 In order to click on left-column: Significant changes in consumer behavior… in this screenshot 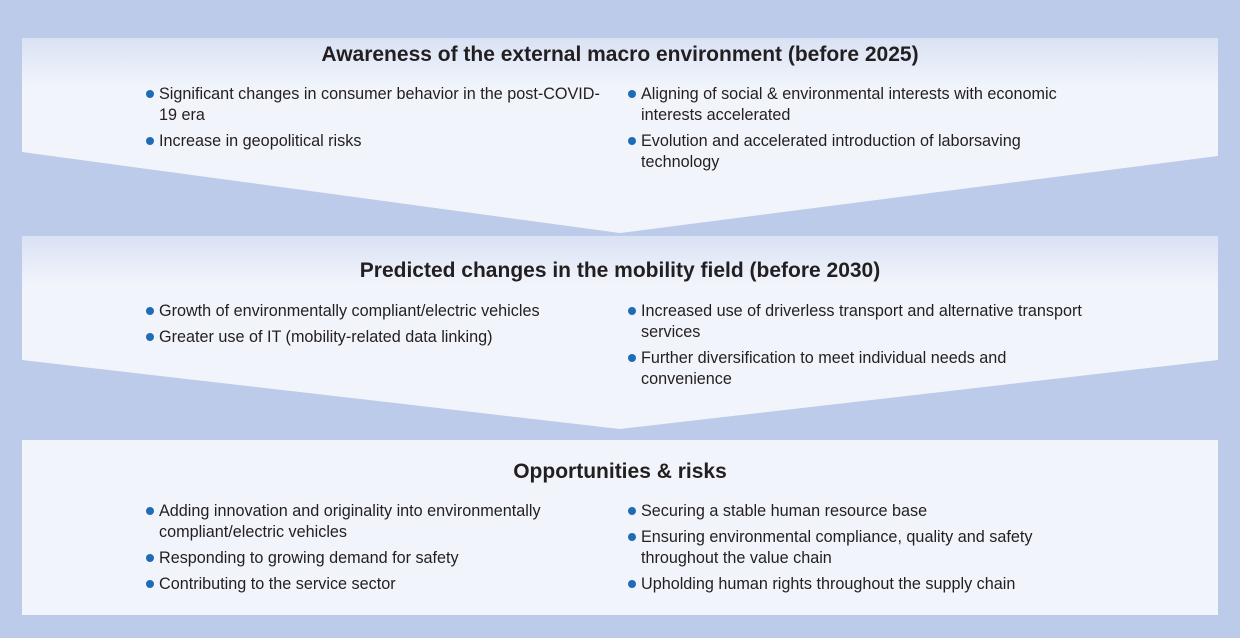, I will do `click(381, 120)`.